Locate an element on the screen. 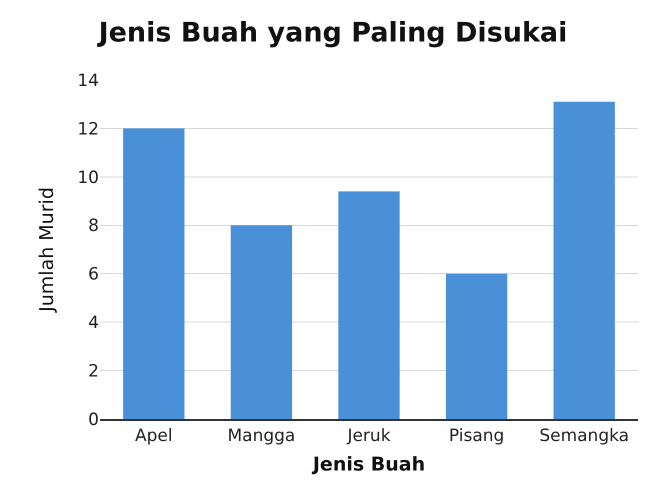 Image resolution: width=666 pixels, height=497 pixels. x-tick-label: Jeruk is located at coordinates (368, 436).